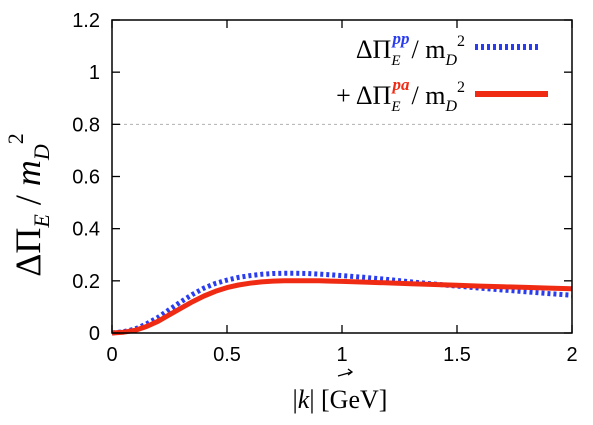 Image resolution: width=593 pixels, height=425 pixels. What do you see at coordinates (442, 72) in the screenshot?
I see `legend: ΔΠEpp/ mD2 + ΔΠEpa/ mD2` at bounding box center [442, 72].